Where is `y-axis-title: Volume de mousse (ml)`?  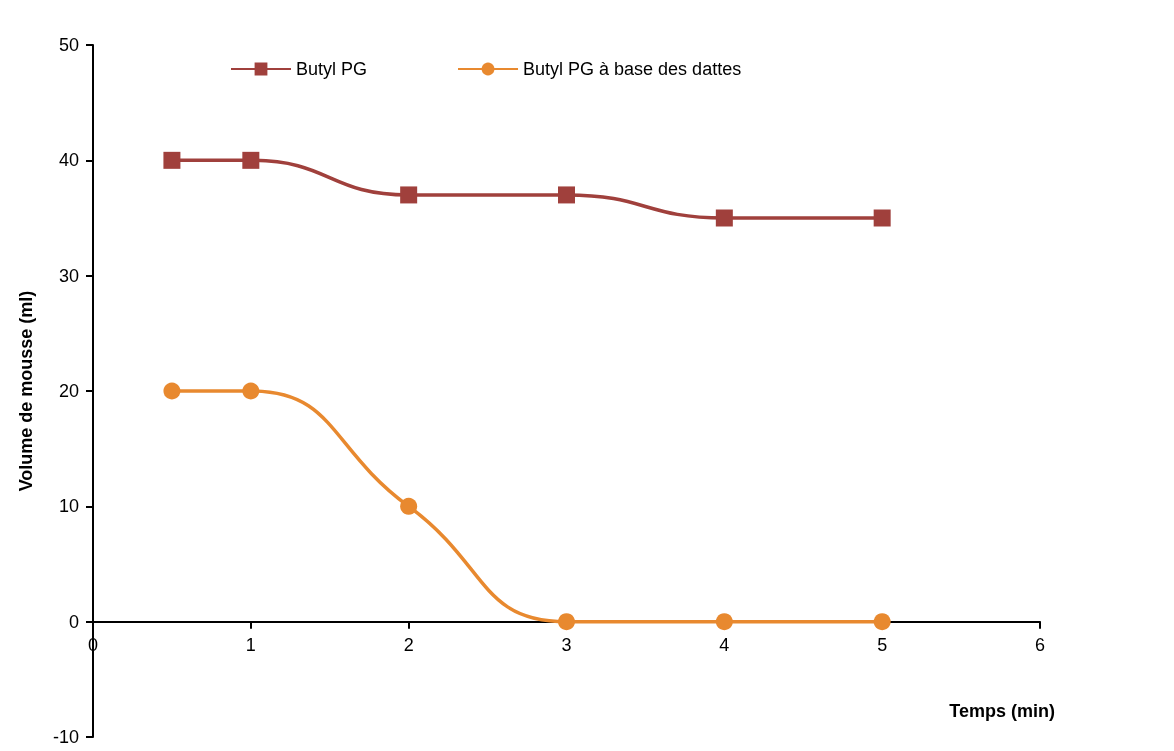
y-axis-title: Volume de mousse (ml) is located at coordinates (26, 391).